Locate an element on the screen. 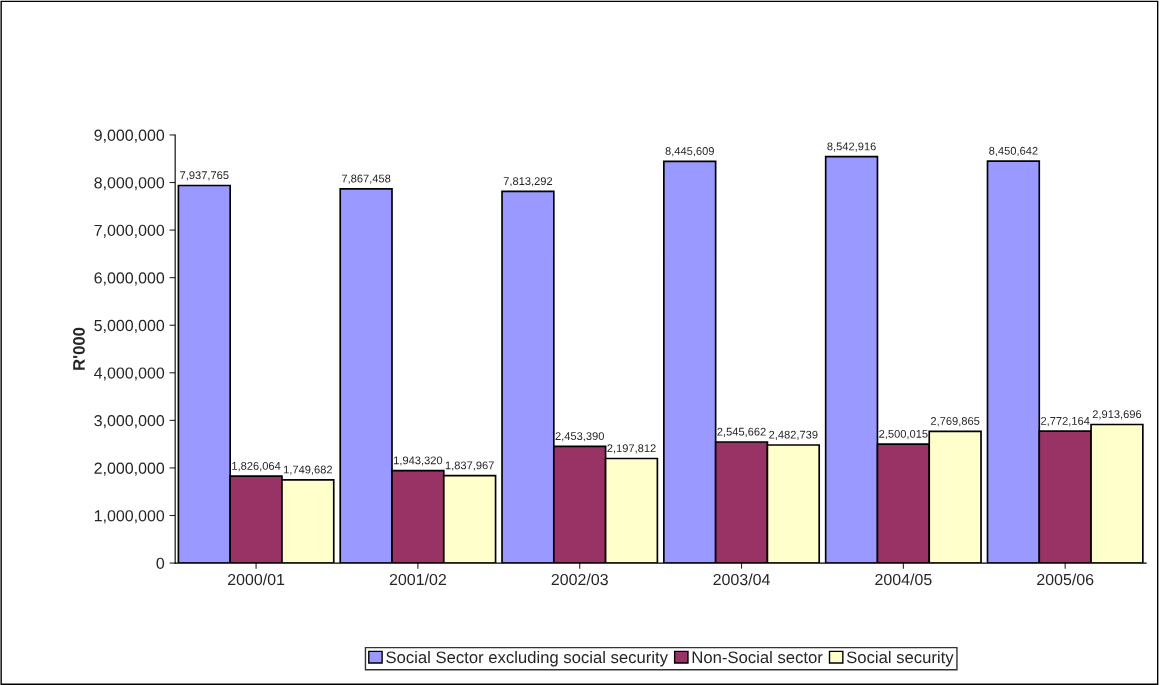 Image resolution: width=1160 pixels, height=685 pixels. y-tick-label: 4,000,000 is located at coordinates (129, 374).